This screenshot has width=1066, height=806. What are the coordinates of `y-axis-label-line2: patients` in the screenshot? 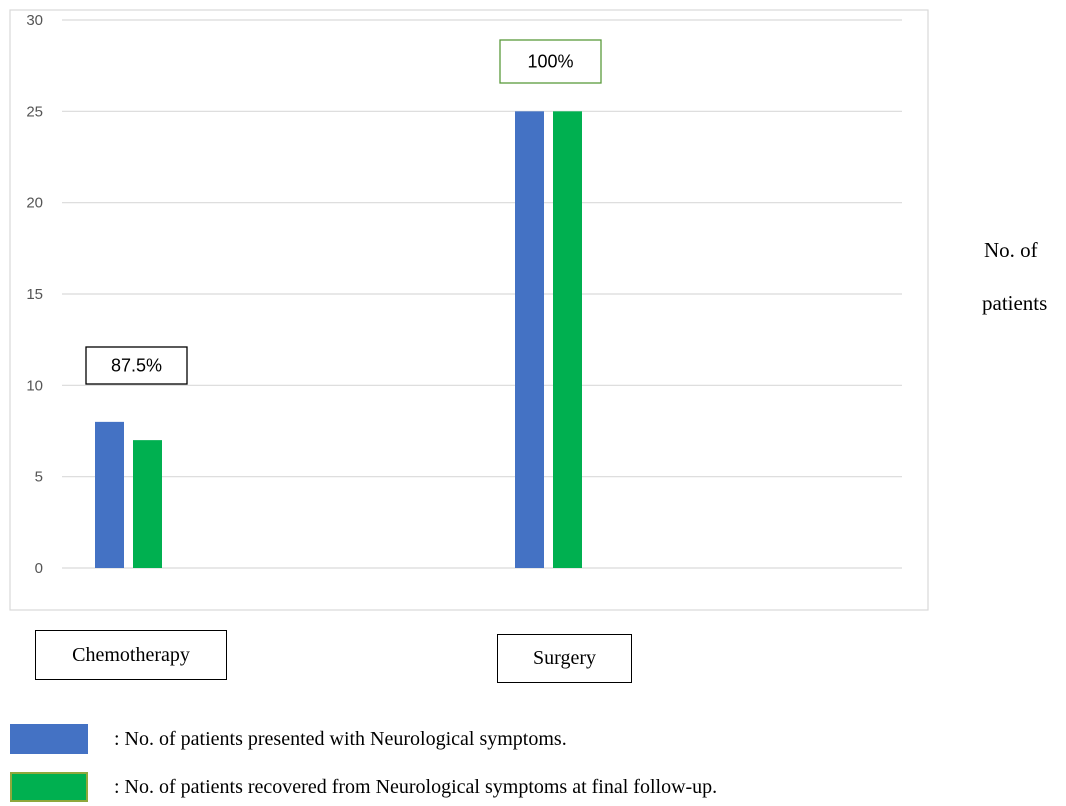 It's located at (1015, 303).